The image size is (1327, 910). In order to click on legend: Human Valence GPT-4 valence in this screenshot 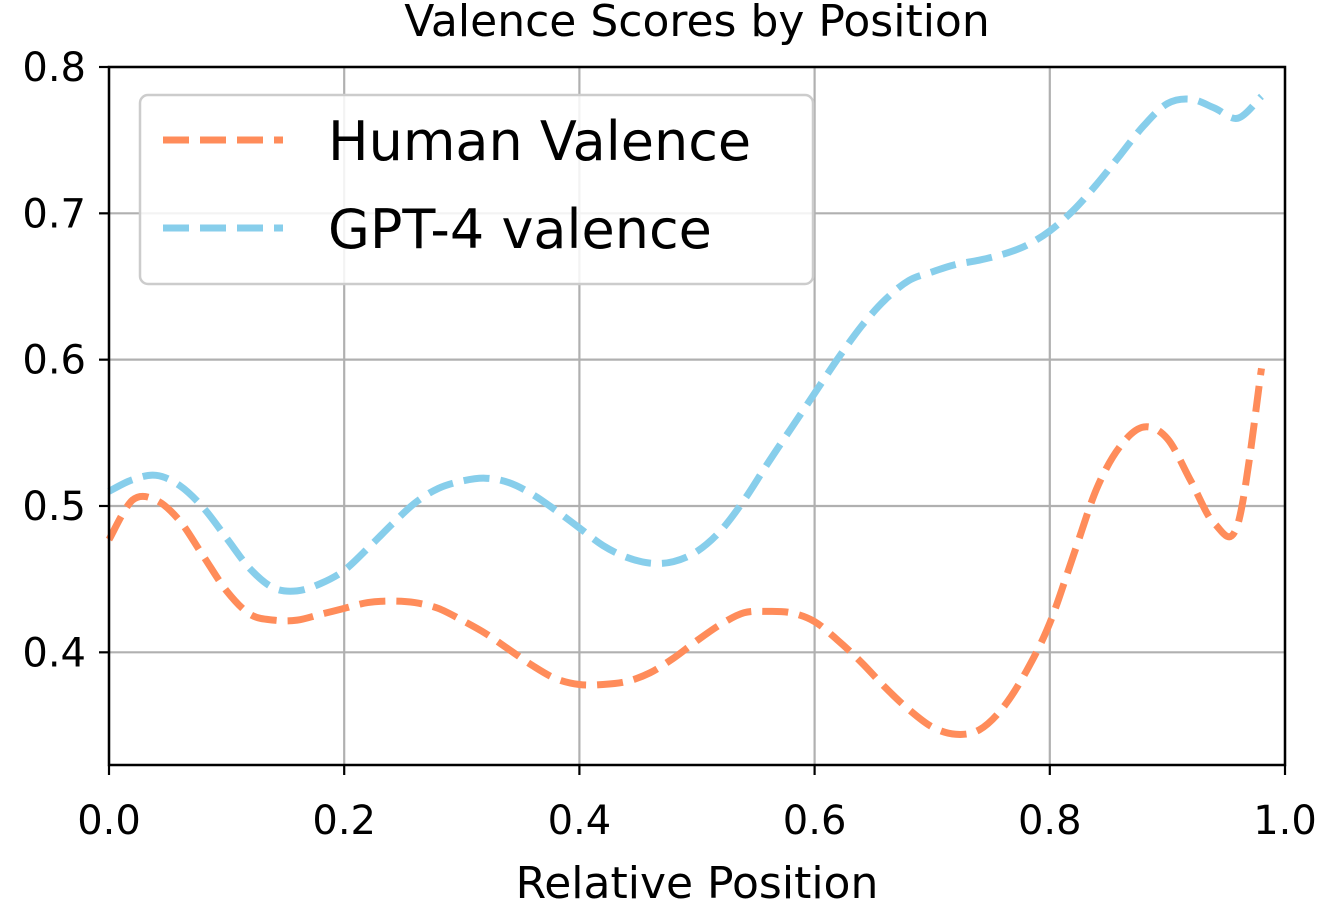, I will do `click(476, 189)`.